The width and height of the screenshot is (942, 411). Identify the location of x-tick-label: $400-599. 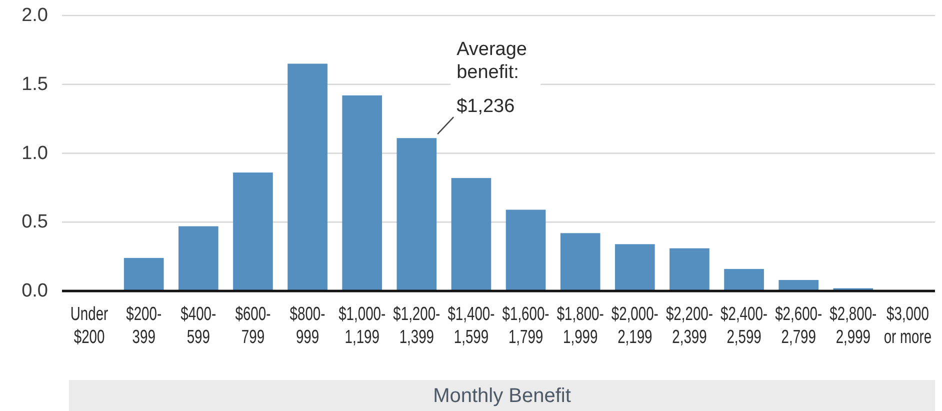
(198, 325).